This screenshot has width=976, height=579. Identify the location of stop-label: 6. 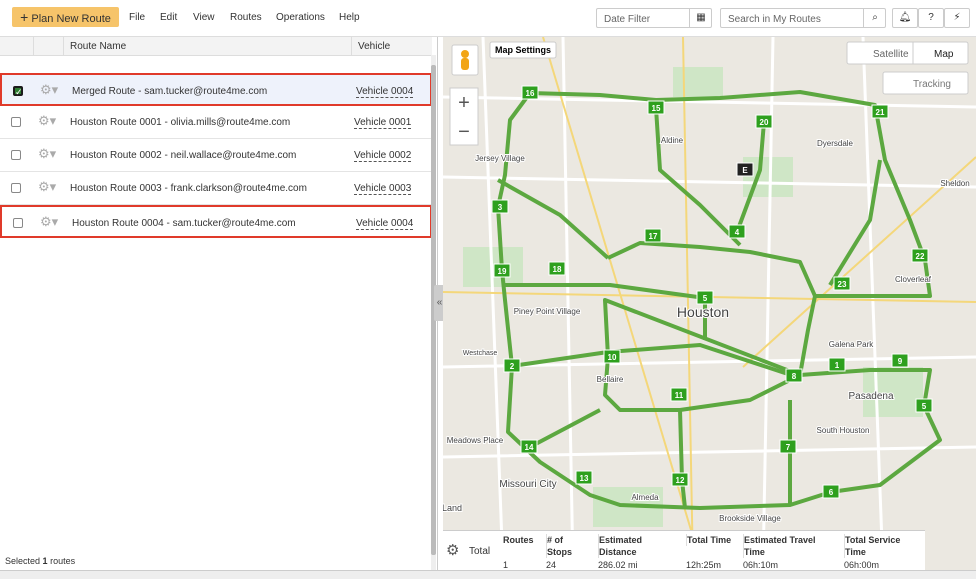
(831, 492).